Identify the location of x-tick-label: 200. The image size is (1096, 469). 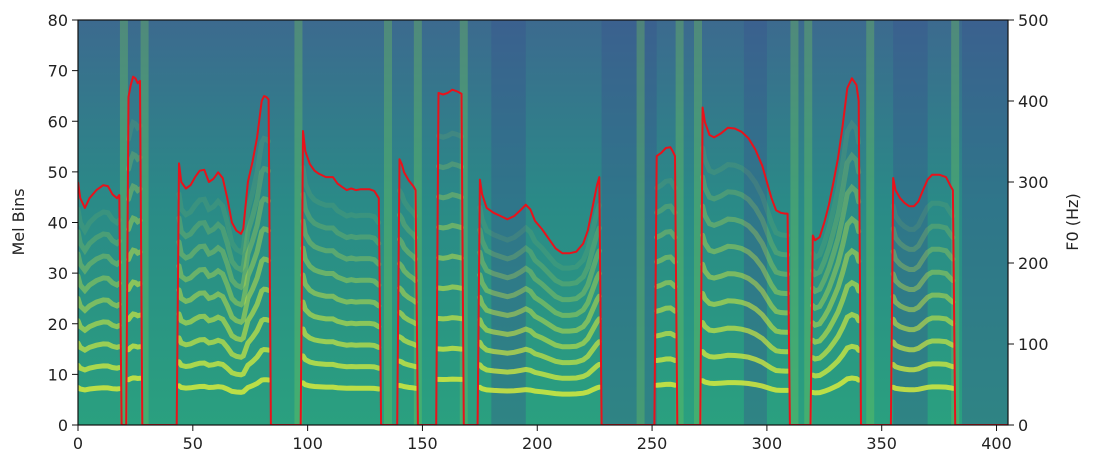
(537, 443).